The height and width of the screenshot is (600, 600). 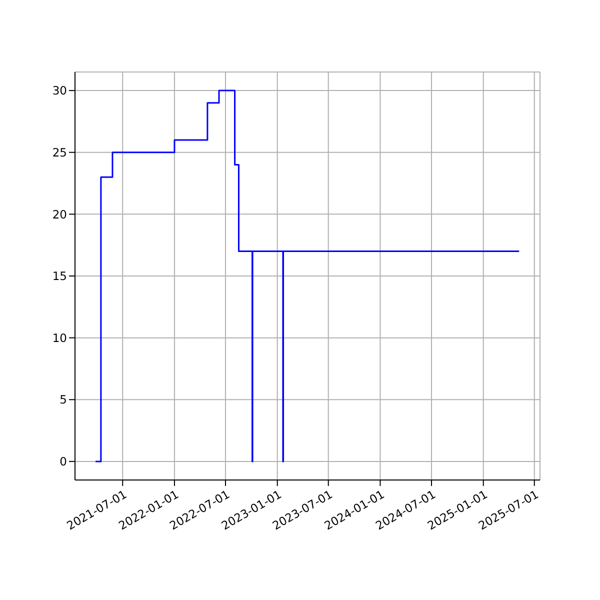 I want to click on y-tick-label: 10, so click(x=59, y=337).